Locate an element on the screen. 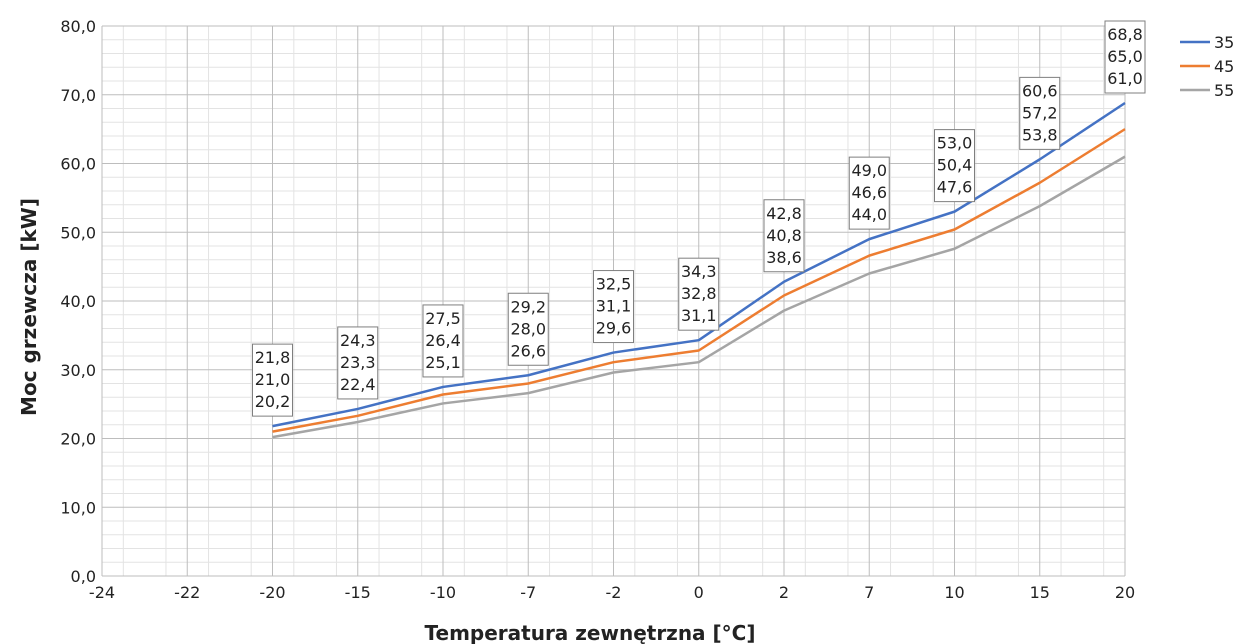 The width and height of the screenshot is (1243, 644). data-label: 53,8 is located at coordinates (1040, 134).